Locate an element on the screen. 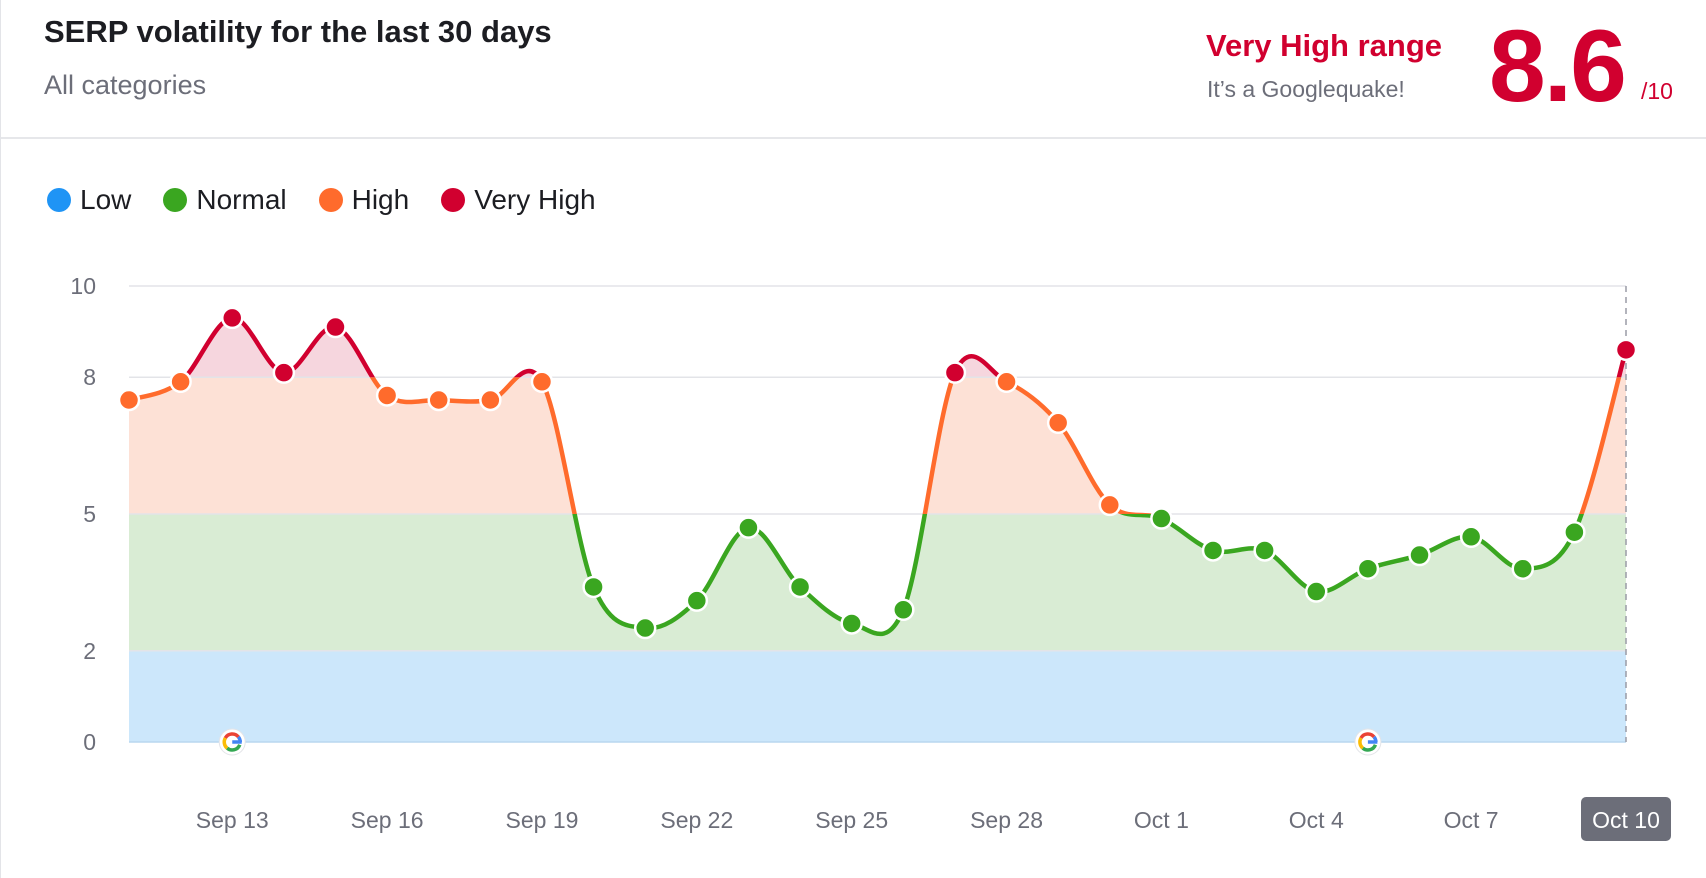 This screenshot has width=1706, height=878. legend-dot-normal is located at coordinates (175, 200).